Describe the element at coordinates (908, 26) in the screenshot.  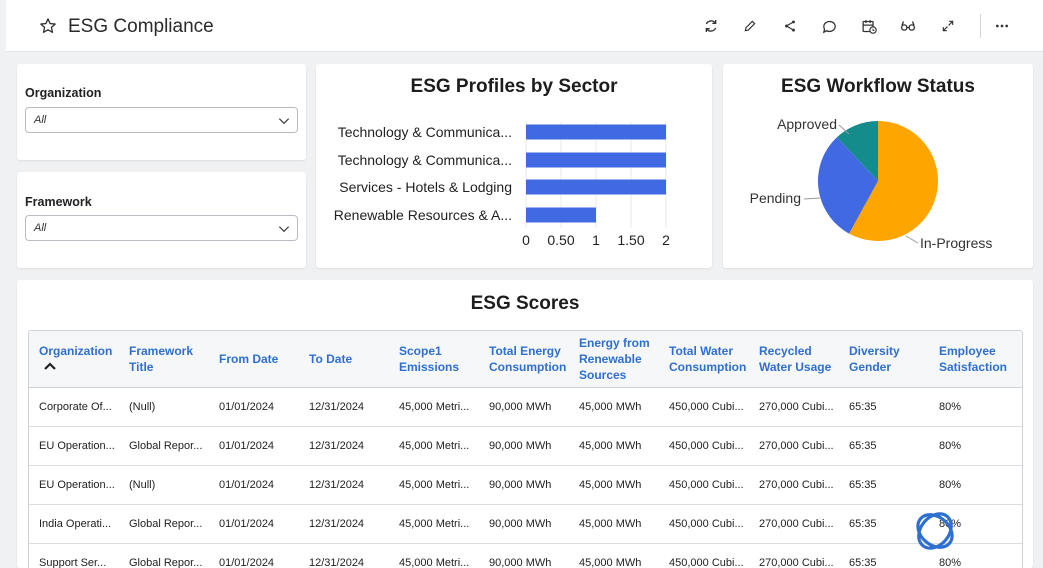
I see `view-icon` at that location.